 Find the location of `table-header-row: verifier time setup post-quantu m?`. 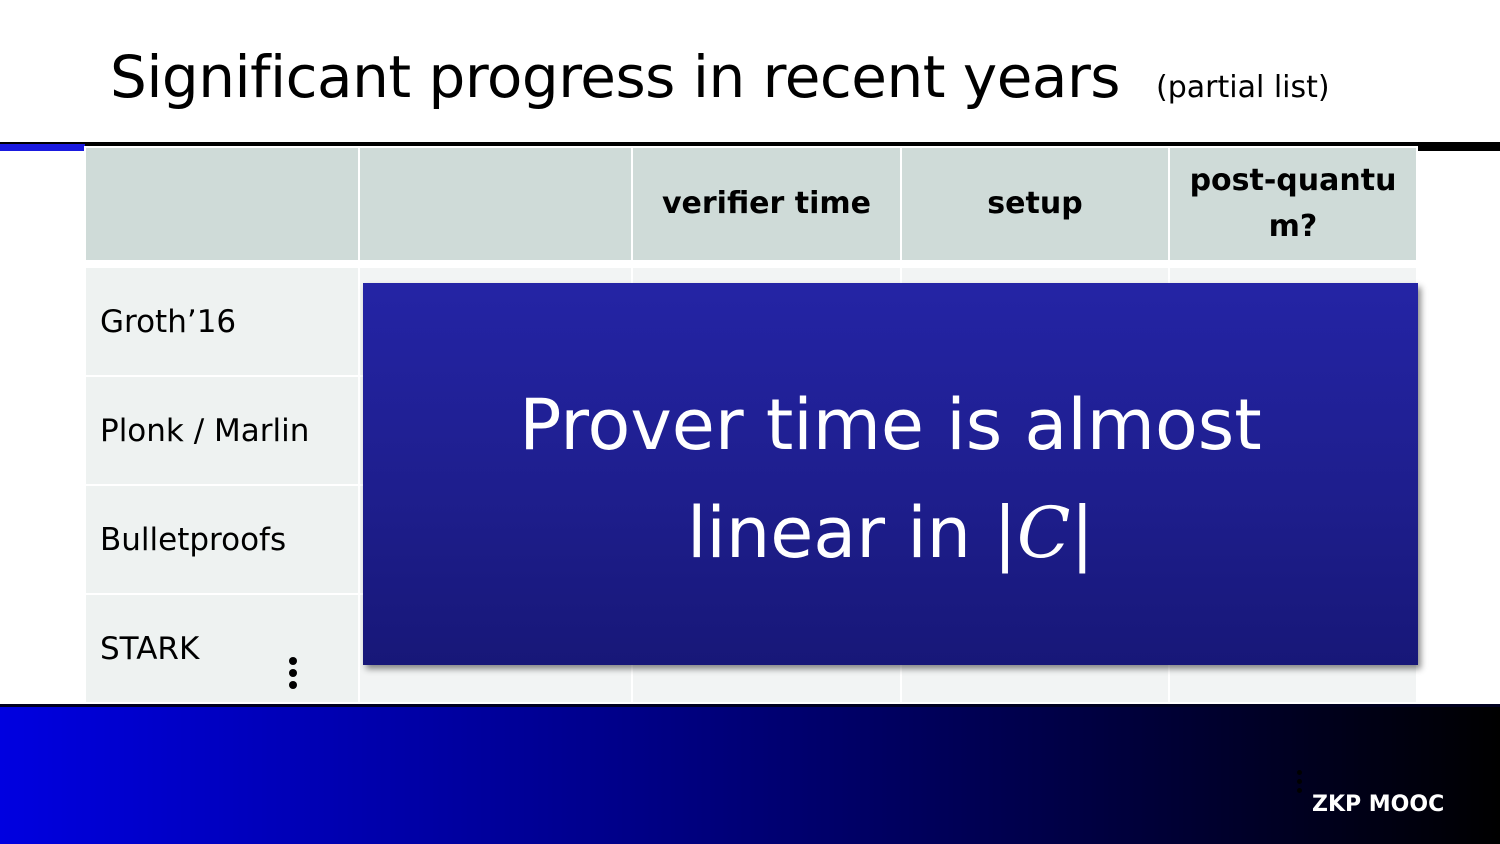

table-header-row: verifier time setup post-quantu m? is located at coordinates (751, 204).